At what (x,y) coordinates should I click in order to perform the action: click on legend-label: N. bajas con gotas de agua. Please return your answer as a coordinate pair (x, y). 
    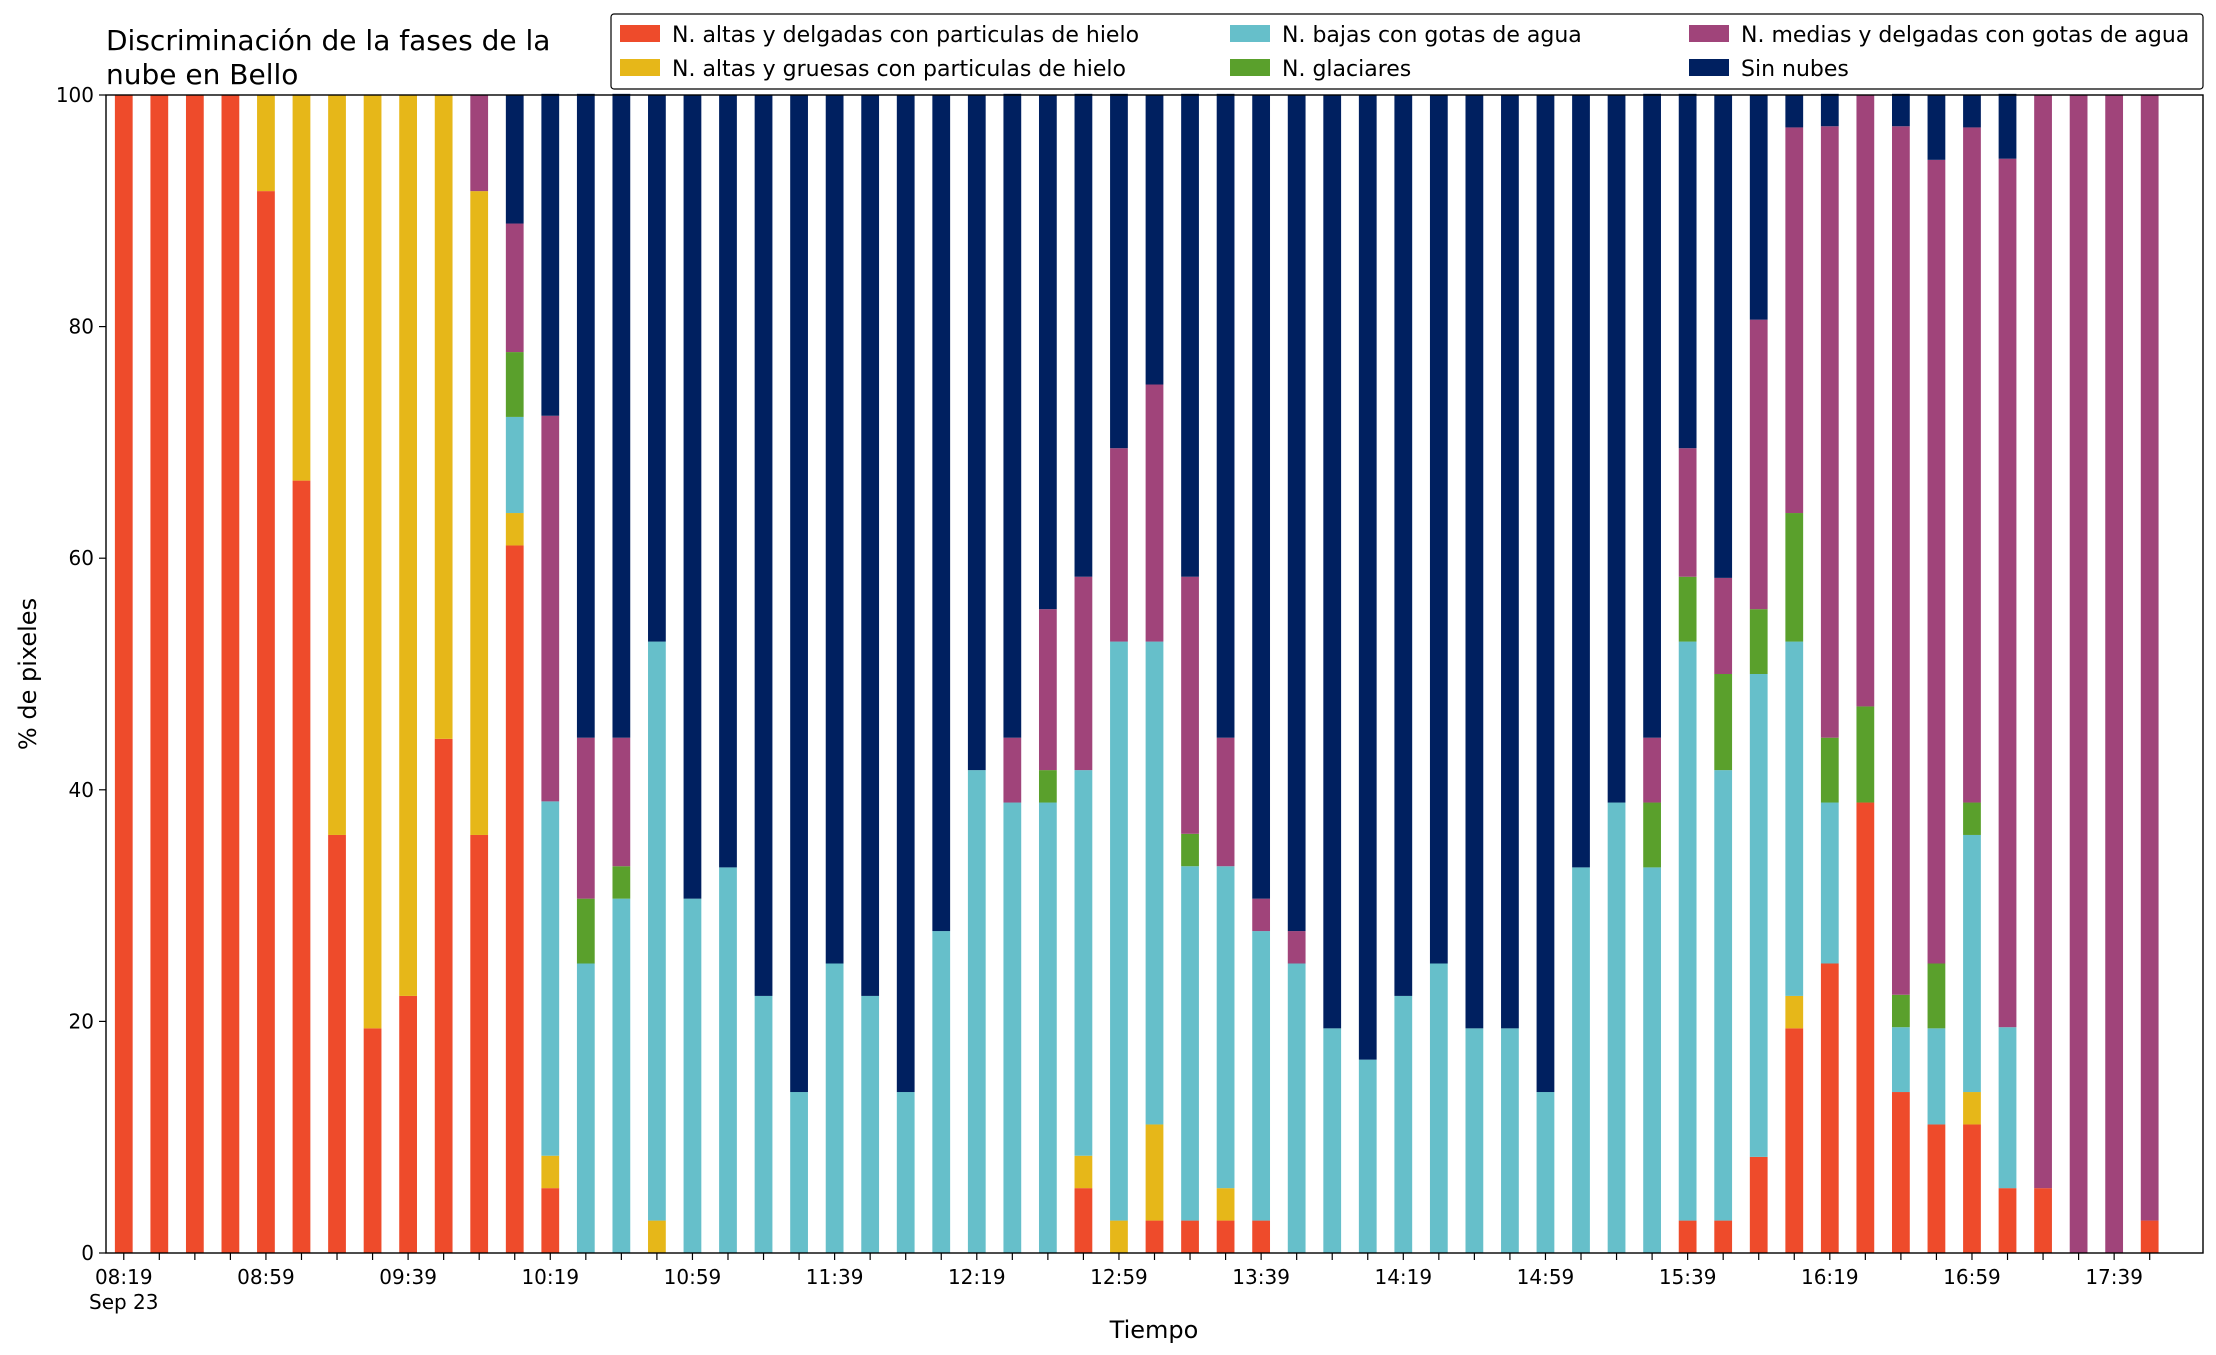
    Looking at the image, I should click on (1432, 35).